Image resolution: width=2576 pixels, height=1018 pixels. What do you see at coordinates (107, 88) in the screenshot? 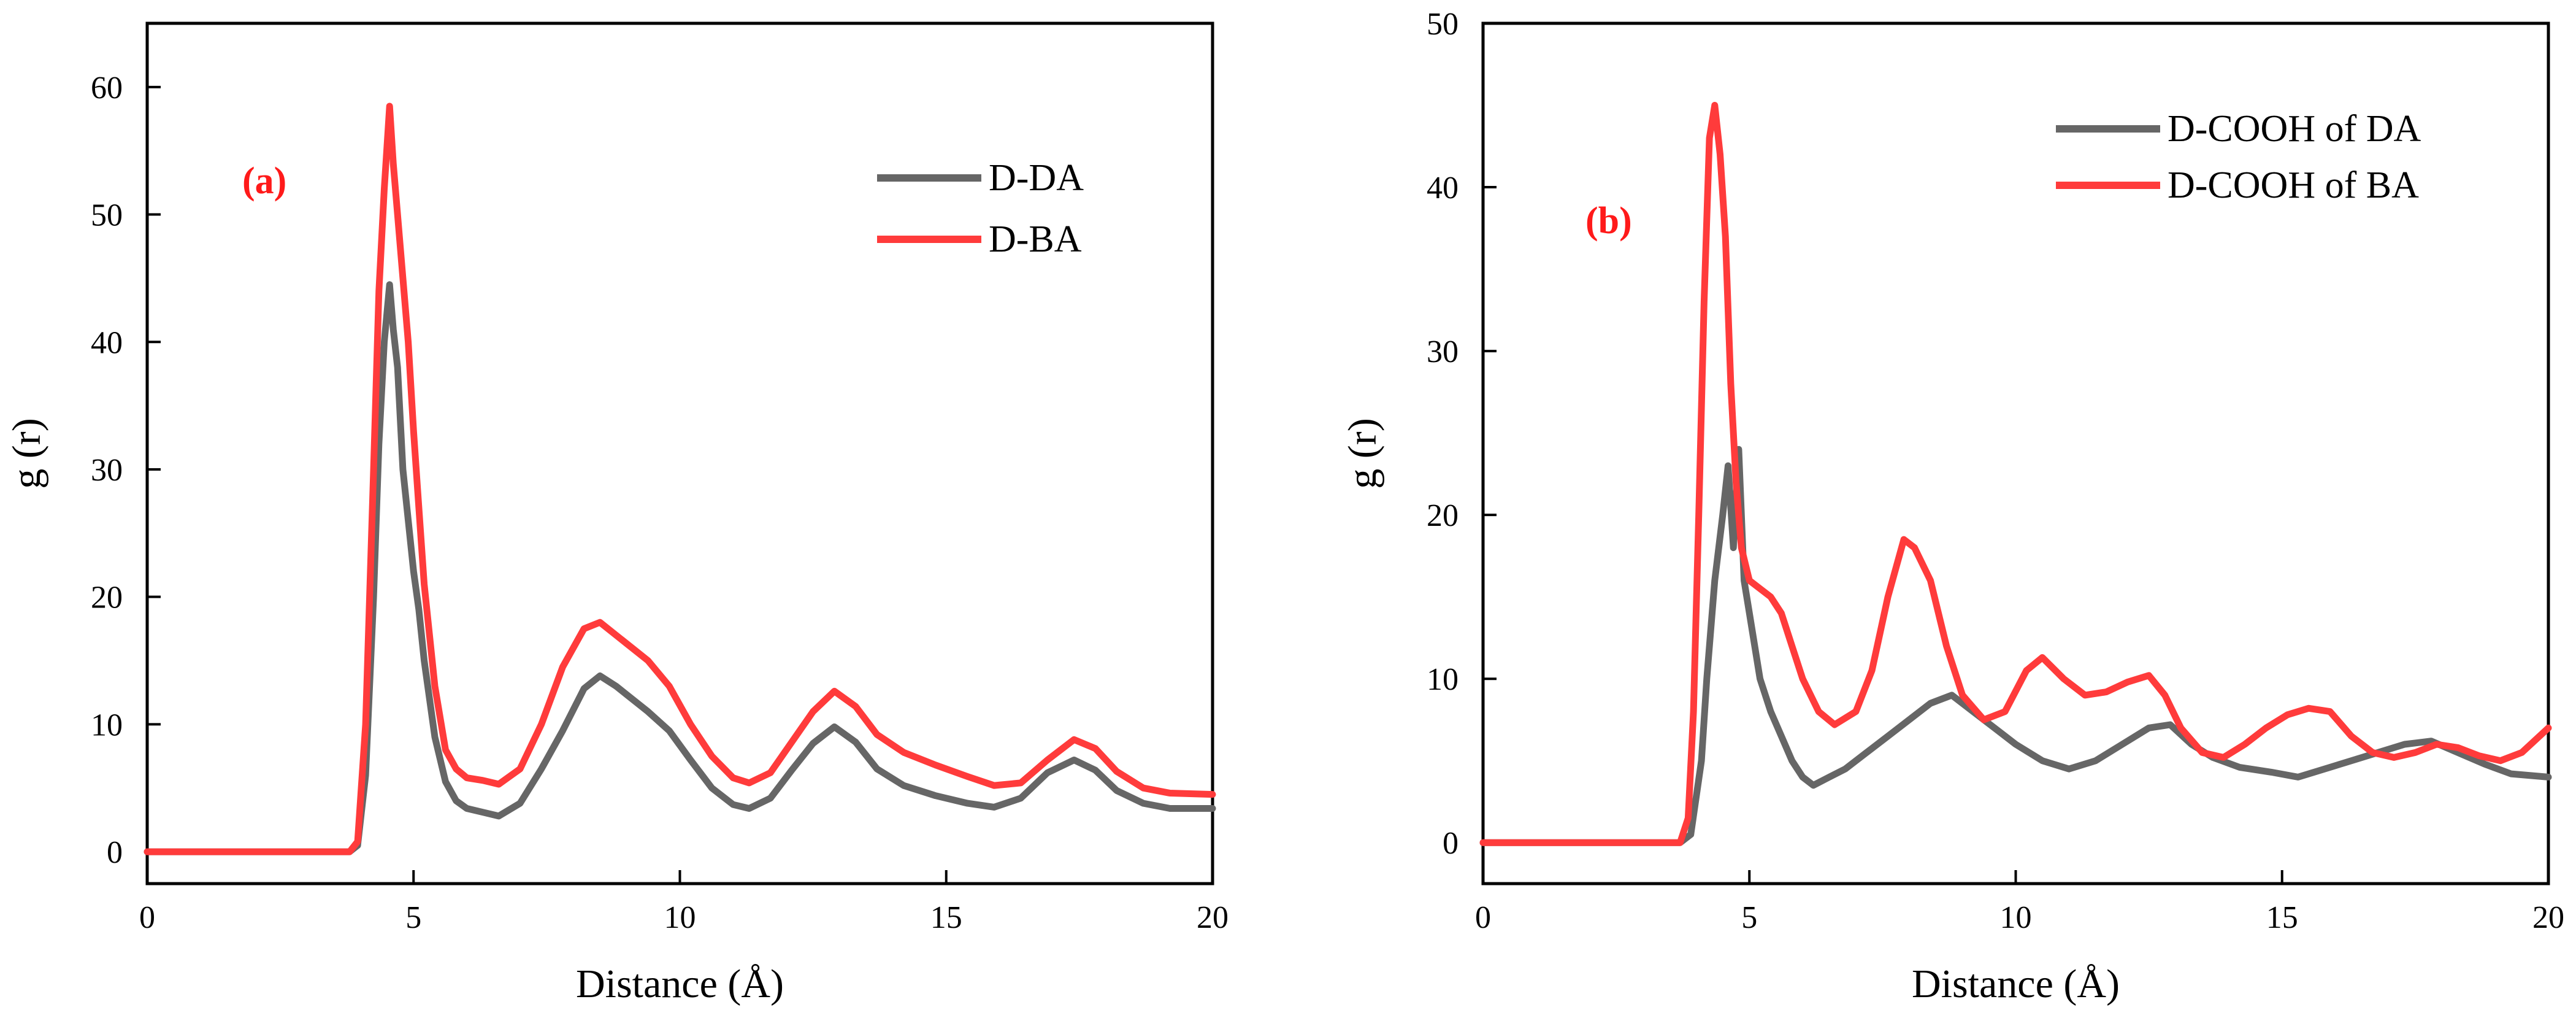
I see `y-tick-label: 60` at bounding box center [107, 88].